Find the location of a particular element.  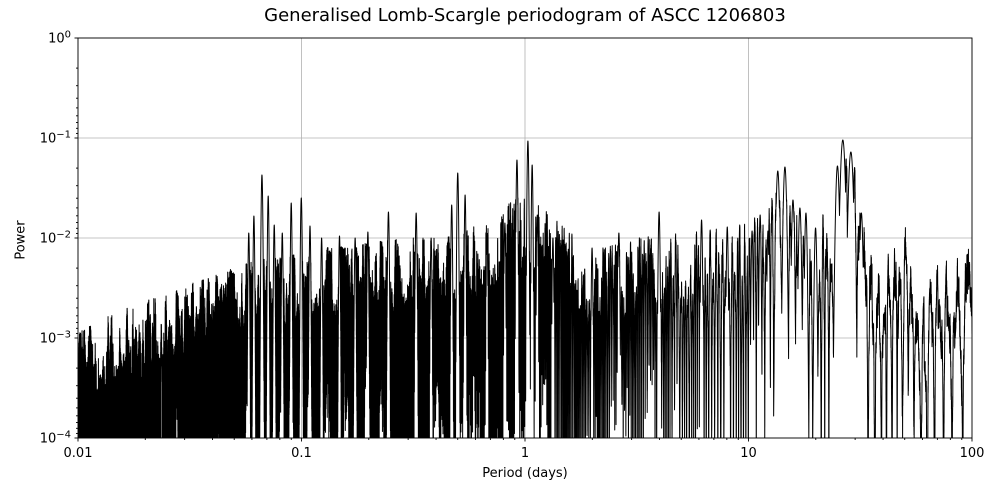

x-tick-label: 100 is located at coordinates (972, 453).